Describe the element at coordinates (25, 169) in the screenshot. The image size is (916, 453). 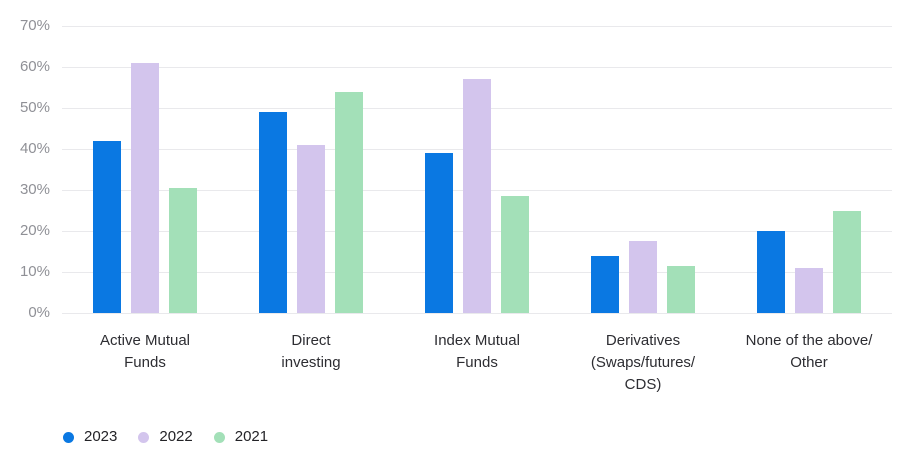
I see `y-axis: 0% 10% 20% 30% 40% 50% 60% 70%` at that location.